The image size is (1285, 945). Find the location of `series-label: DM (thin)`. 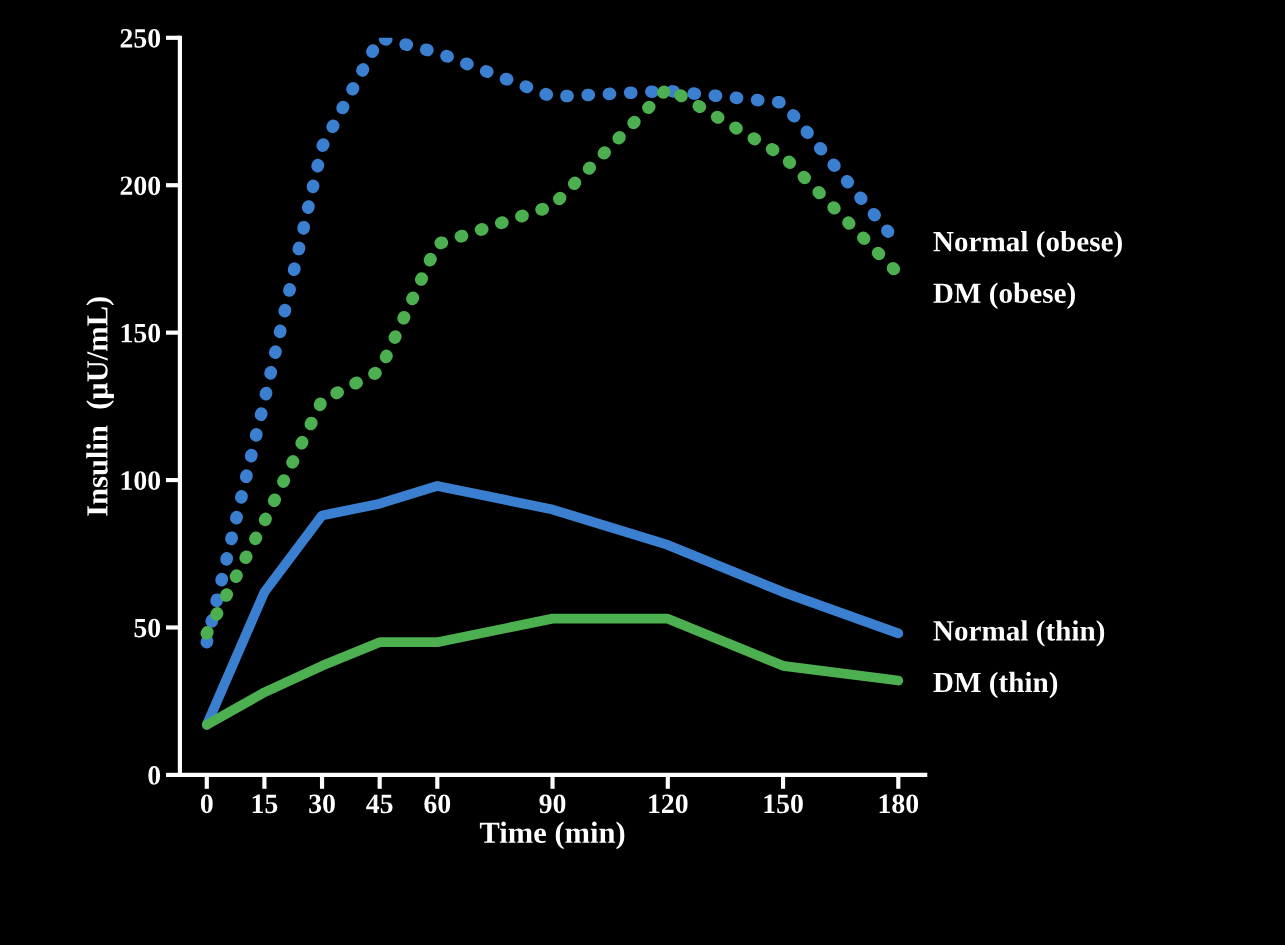

series-label: DM (thin) is located at coordinates (995, 685).